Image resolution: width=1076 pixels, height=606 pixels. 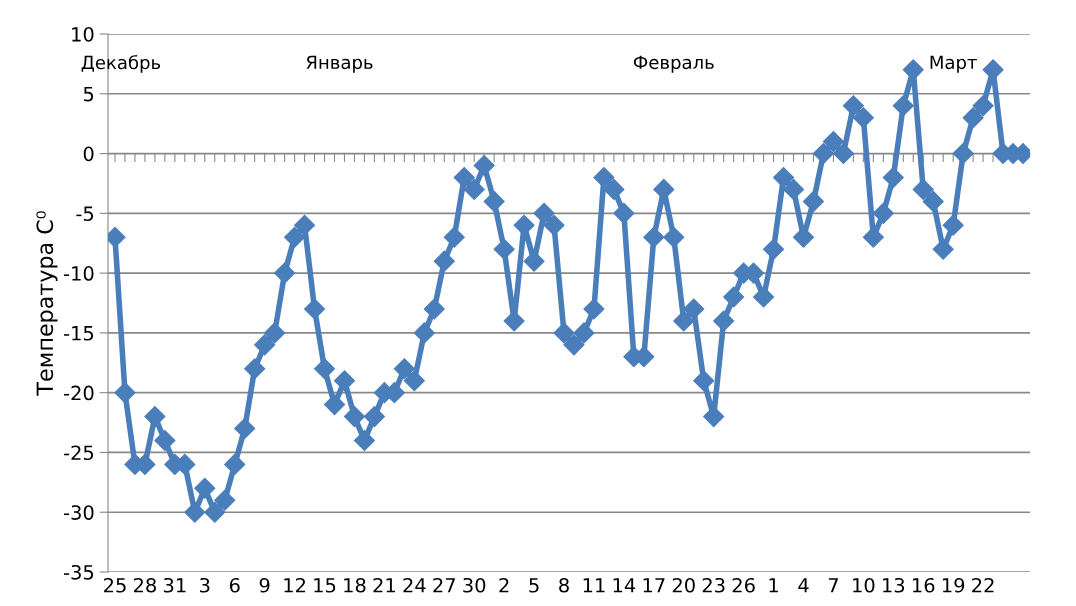 What do you see at coordinates (474, 585) in the screenshot?
I see `x-tick-label: 30` at bounding box center [474, 585].